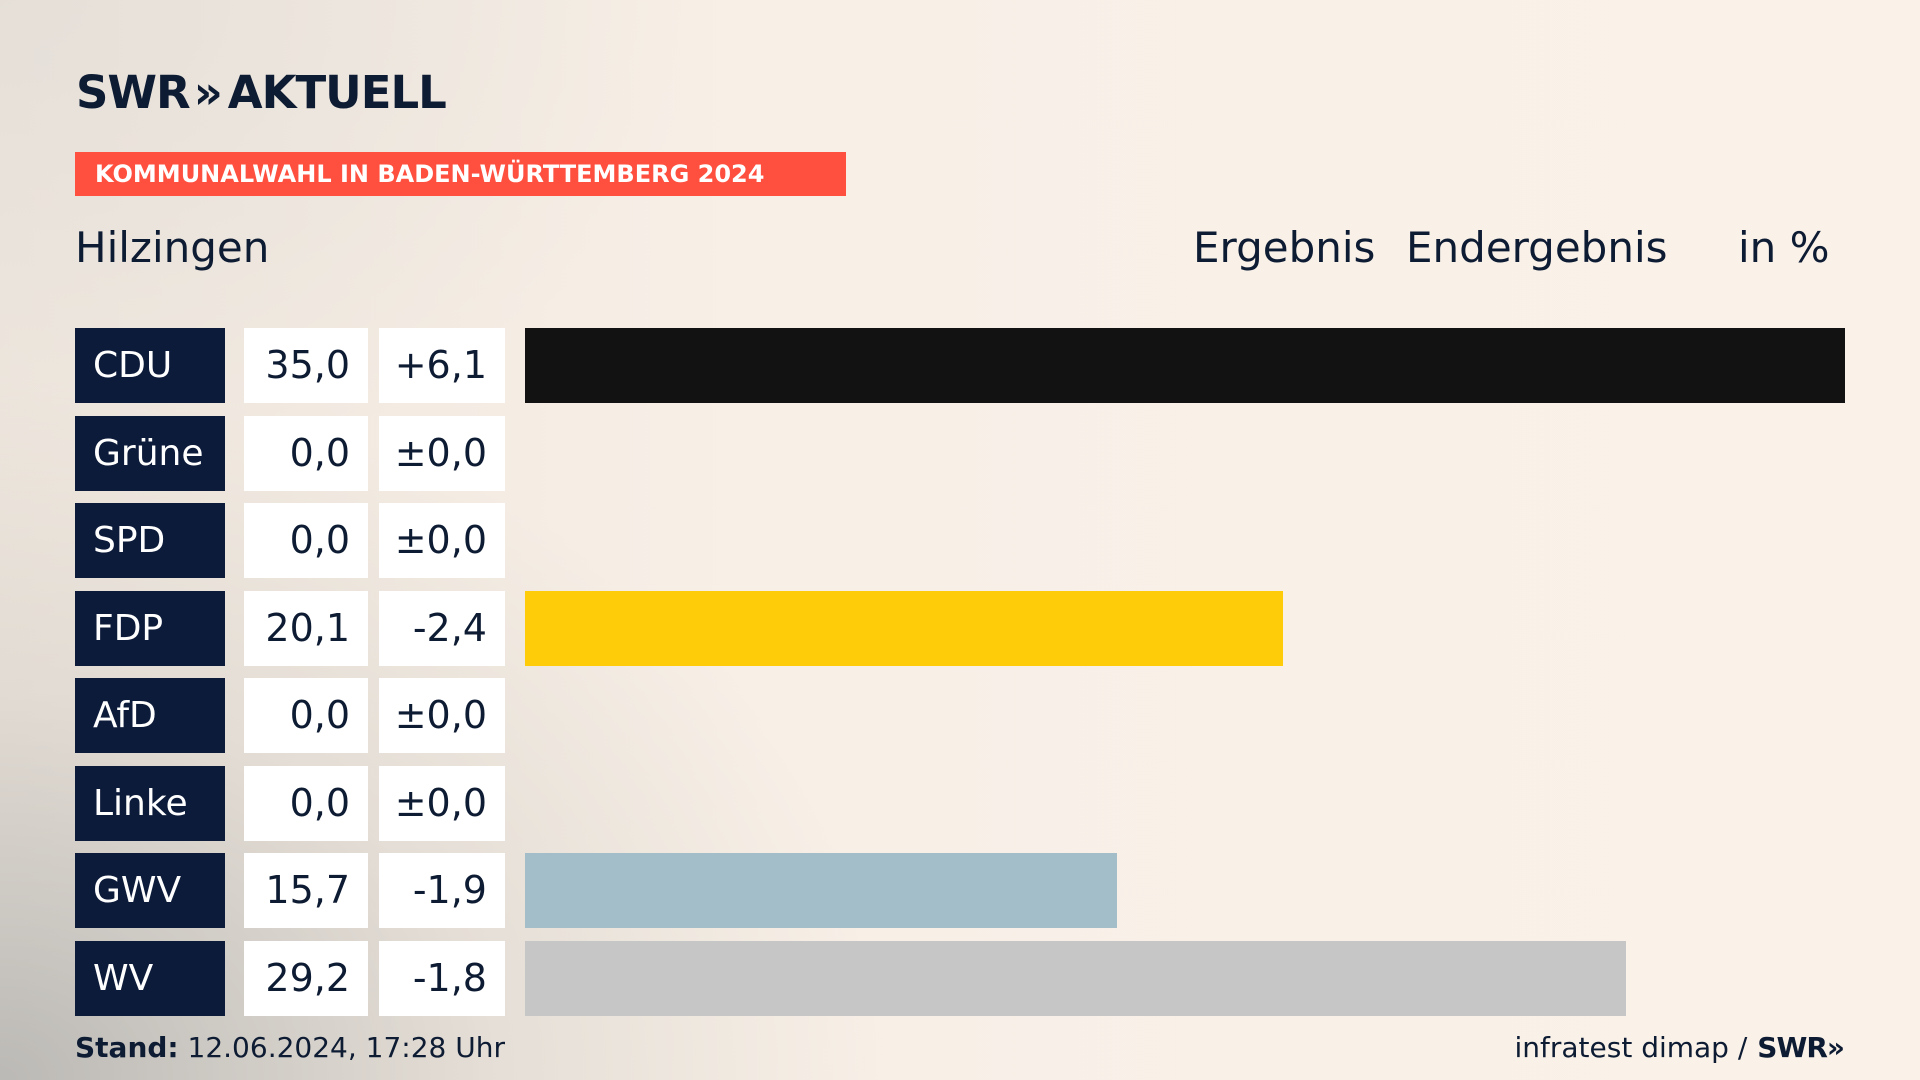  What do you see at coordinates (1784, 247) in the screenshot?
I see `unit-label: in %` at bounding box center [1784, 247].